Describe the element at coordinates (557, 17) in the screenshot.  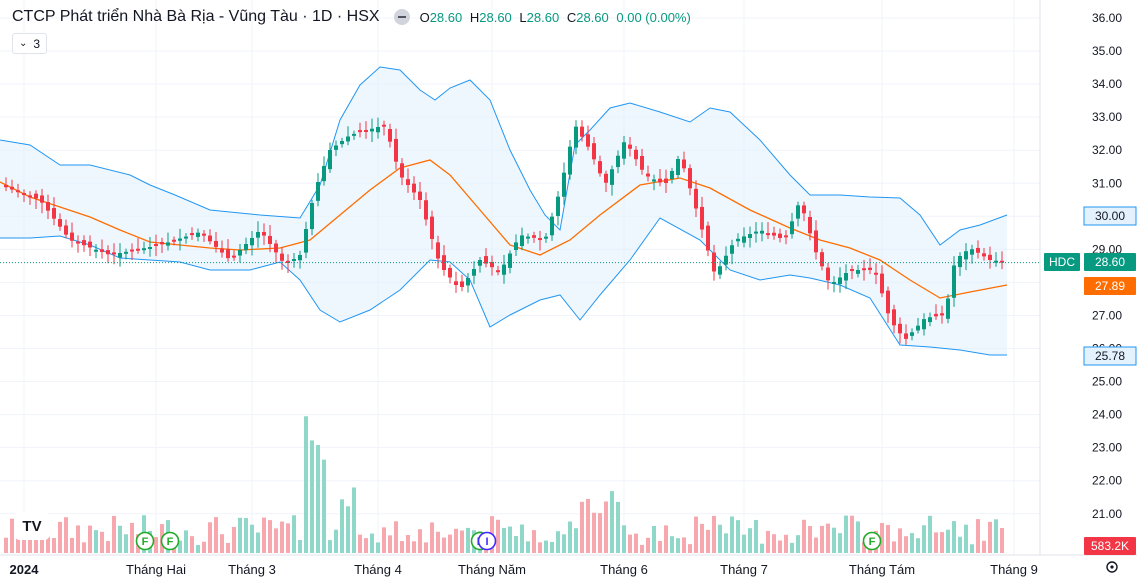
I see `ohlc-values: O28.60 H28.60 L28.60 C28.60 0.00 (0.00%)` at that location.